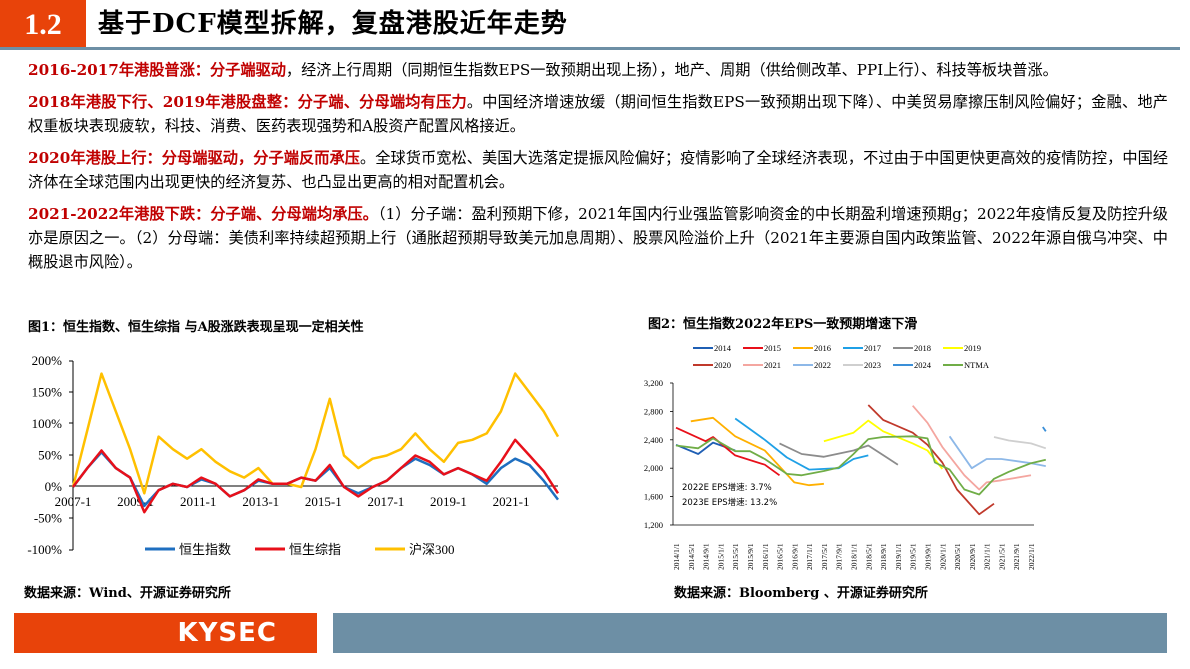 The image size is (1190, 669). I want to click on legend-label: 沪深300, so click(432, 549).